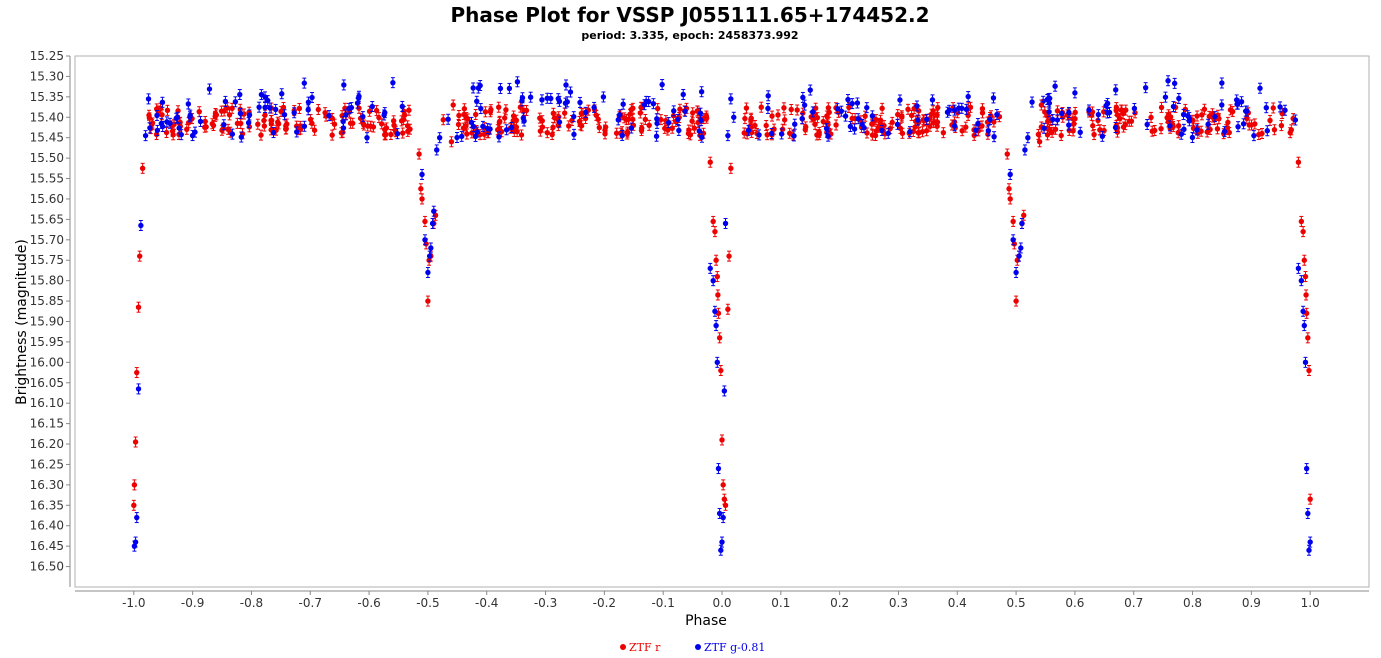  I want to click on y-tick-label: 15.25, so click(47, 56).